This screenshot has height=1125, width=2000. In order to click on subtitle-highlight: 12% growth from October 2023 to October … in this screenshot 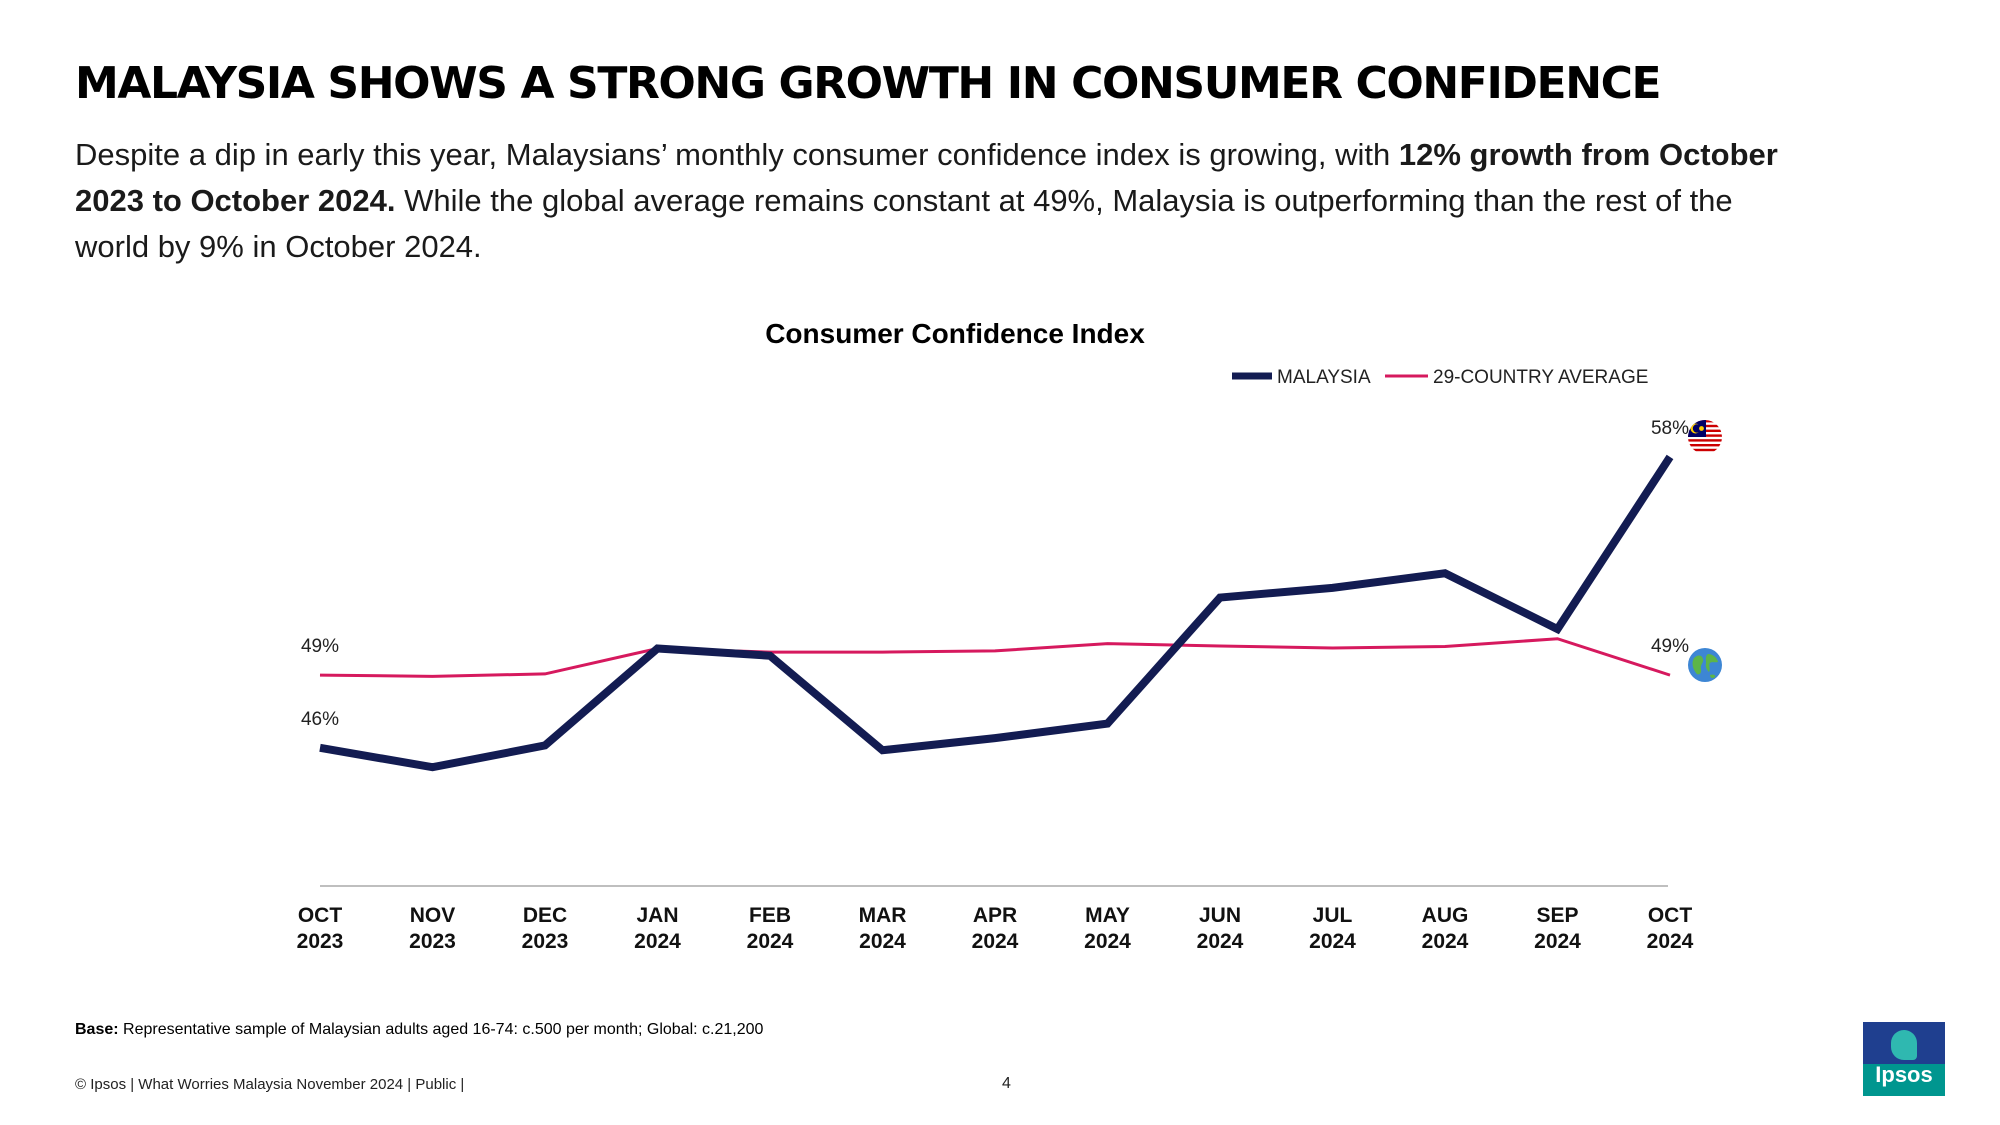, I will do `click(926, 177)`.